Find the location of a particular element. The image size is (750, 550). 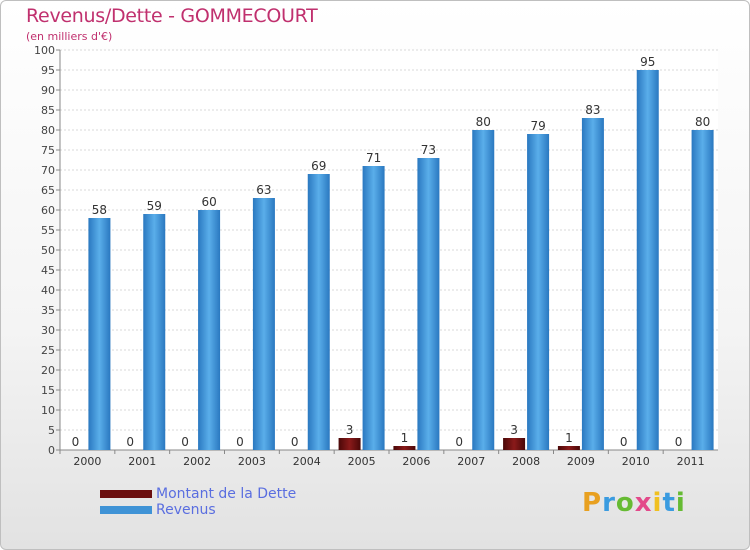

x-tick-label: 2009 is located at coordinates (581, 461).